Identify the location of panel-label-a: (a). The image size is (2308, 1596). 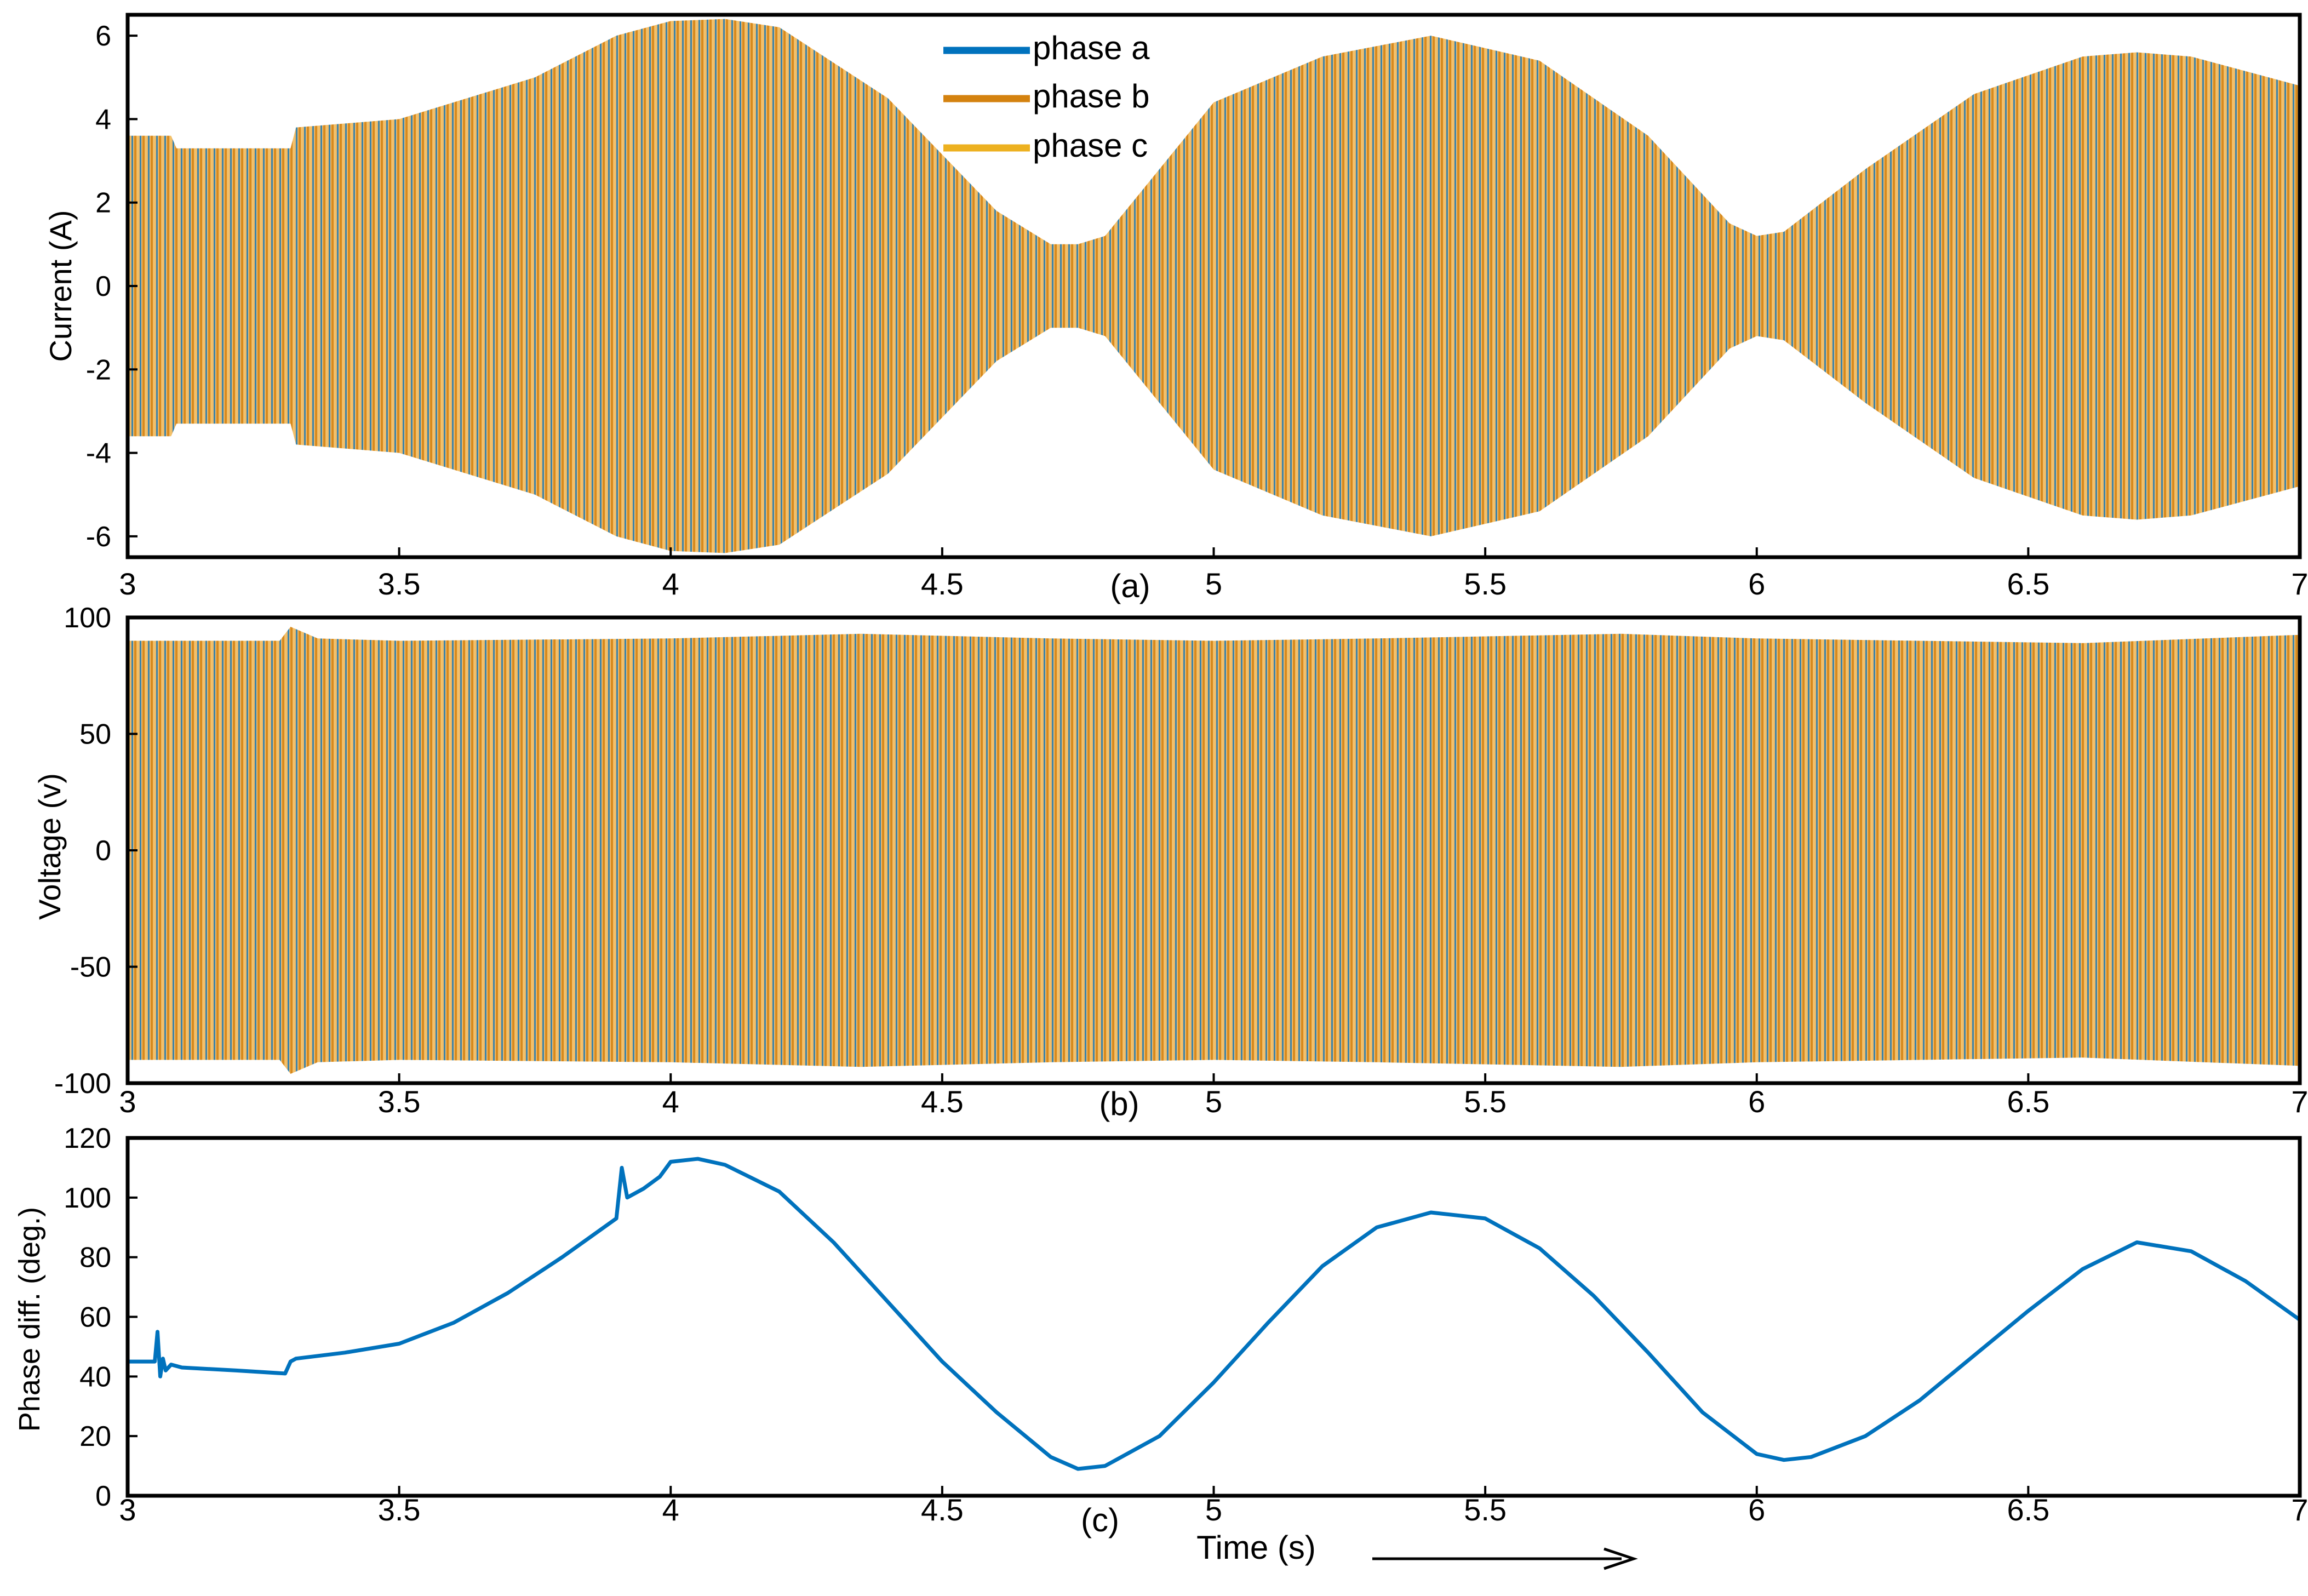
(1130, 586).